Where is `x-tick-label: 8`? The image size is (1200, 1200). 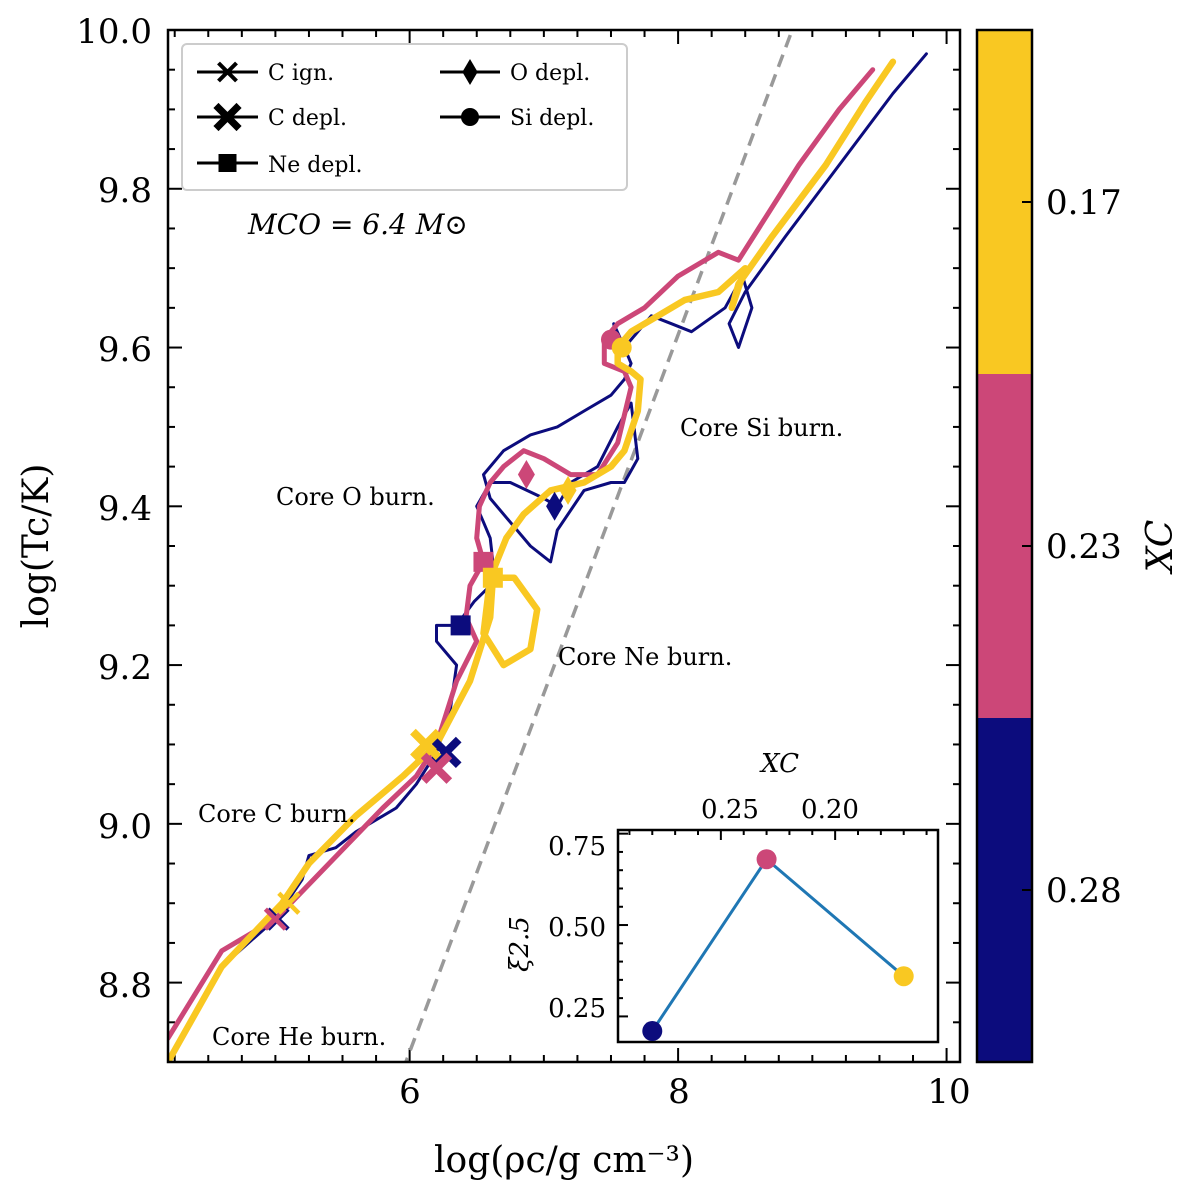 x-tick-label: 8 is located at coordinates (679, 1092).